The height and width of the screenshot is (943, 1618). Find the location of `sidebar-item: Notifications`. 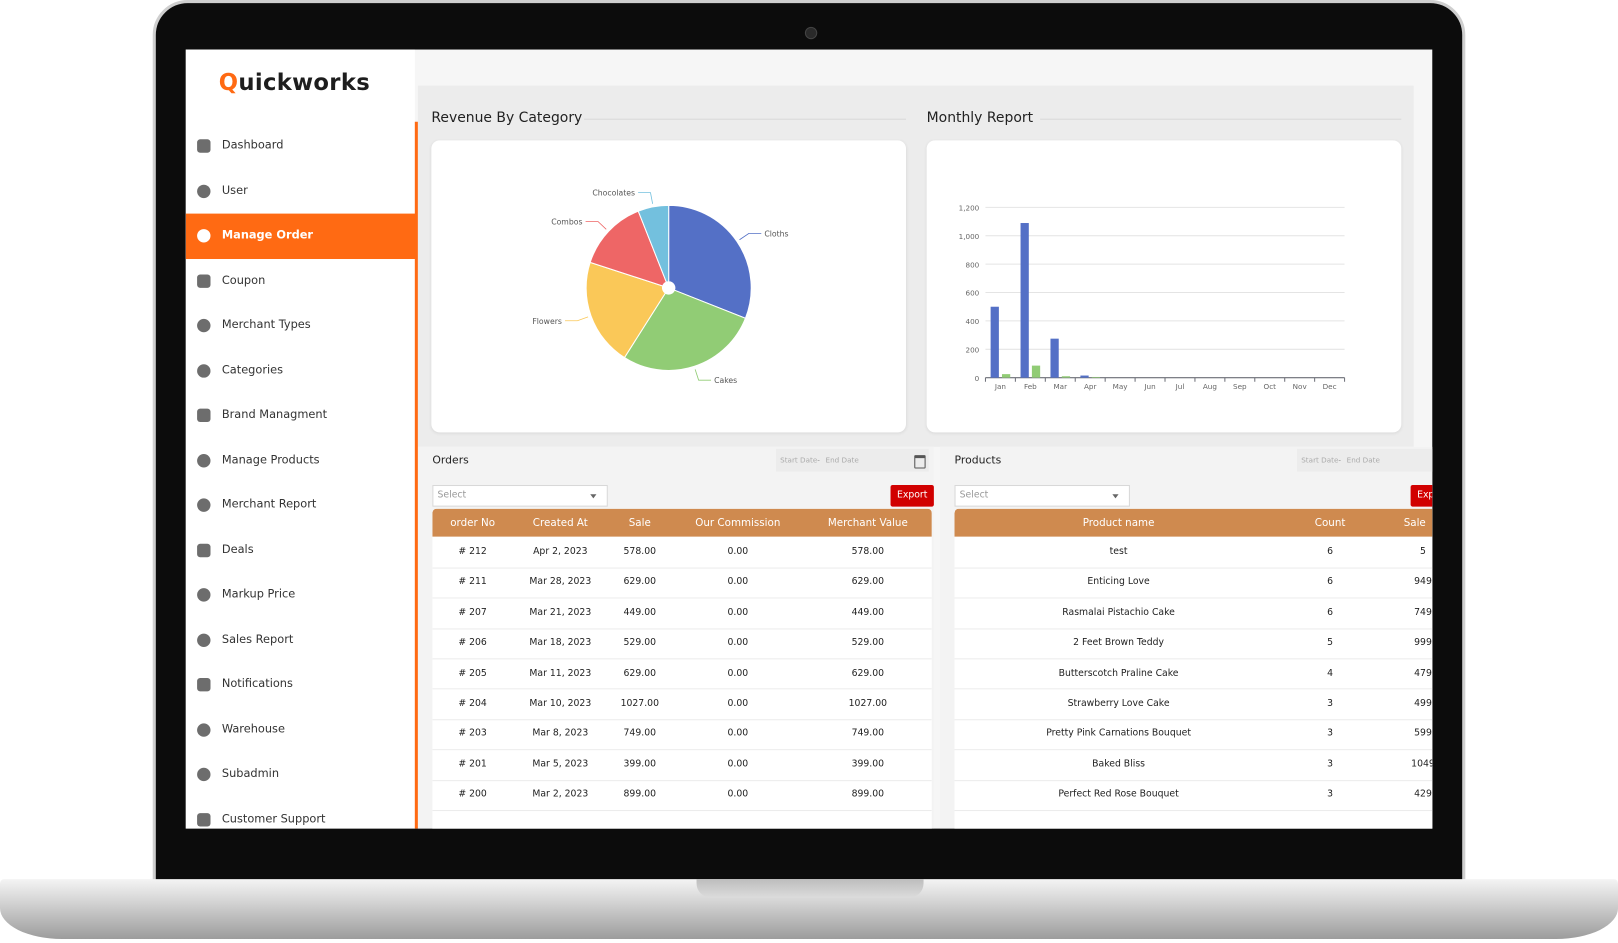

sidebar-item: Notifications is located at coordinates (301, 684).